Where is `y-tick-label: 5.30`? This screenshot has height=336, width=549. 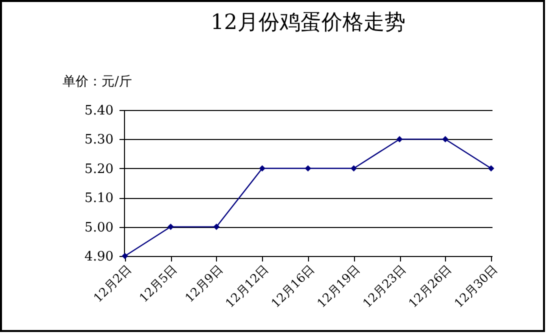 y-tick-label: 5.30 is located at coordinates (99, 140).